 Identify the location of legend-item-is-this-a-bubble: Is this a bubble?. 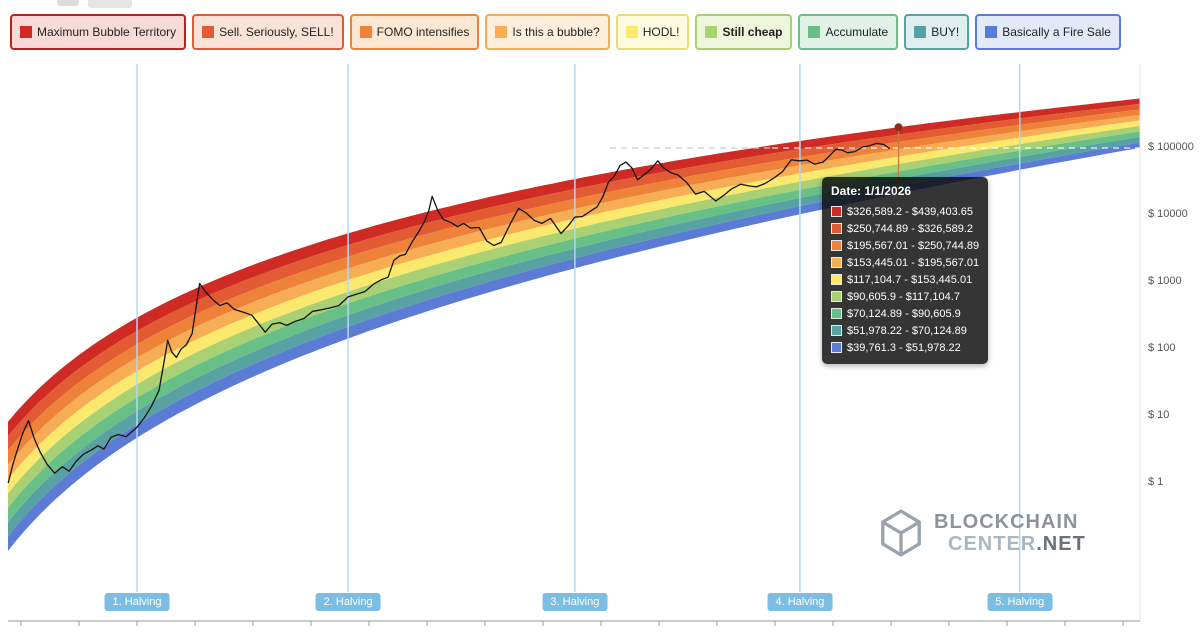
(547, 32).